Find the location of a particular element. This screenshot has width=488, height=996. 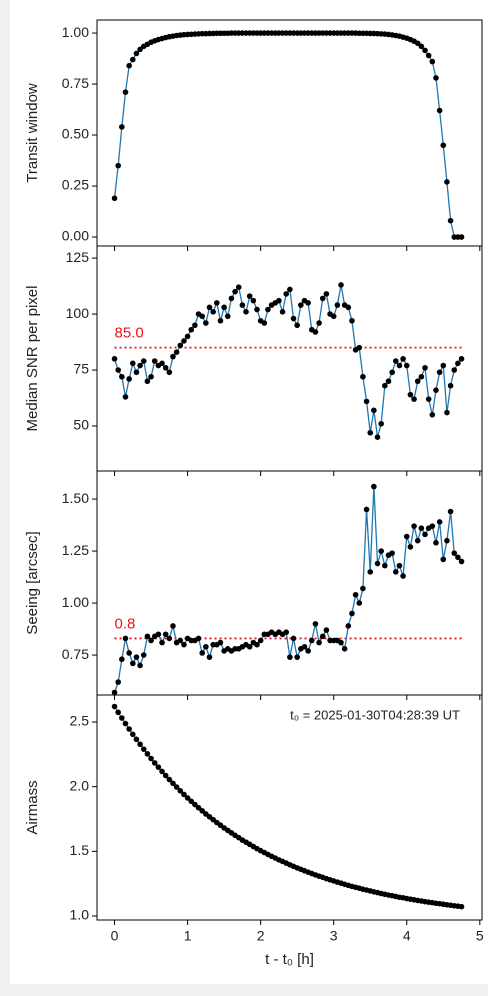

x-tick-label: 0 is located at coordinates (115, 936).